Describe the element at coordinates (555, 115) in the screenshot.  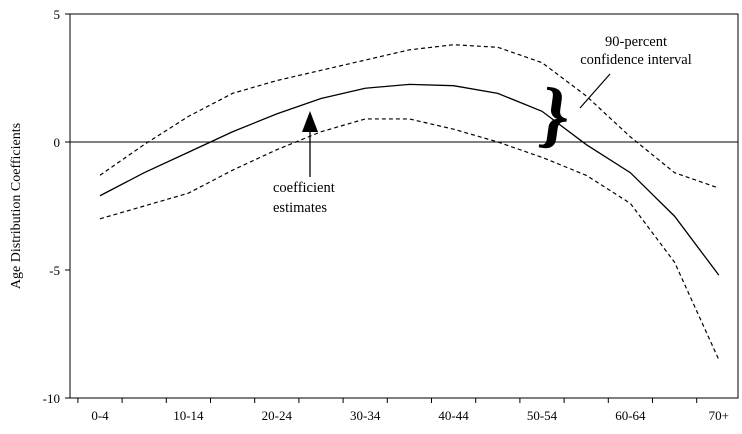
I see `ci-brace: }` at that location.